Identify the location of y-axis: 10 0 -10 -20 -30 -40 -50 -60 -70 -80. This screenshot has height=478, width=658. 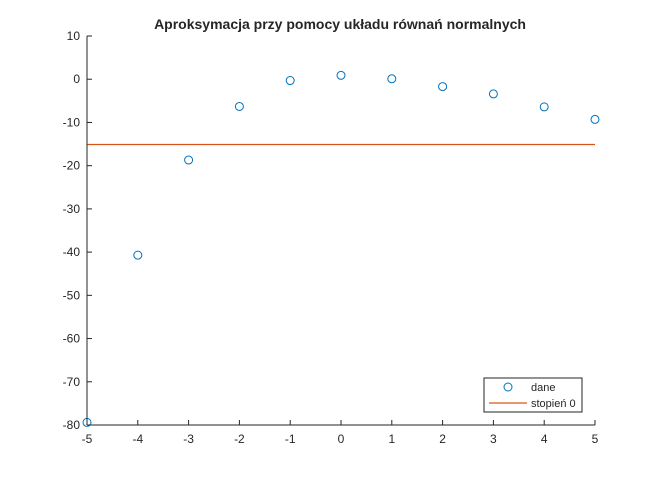
(77, 230).